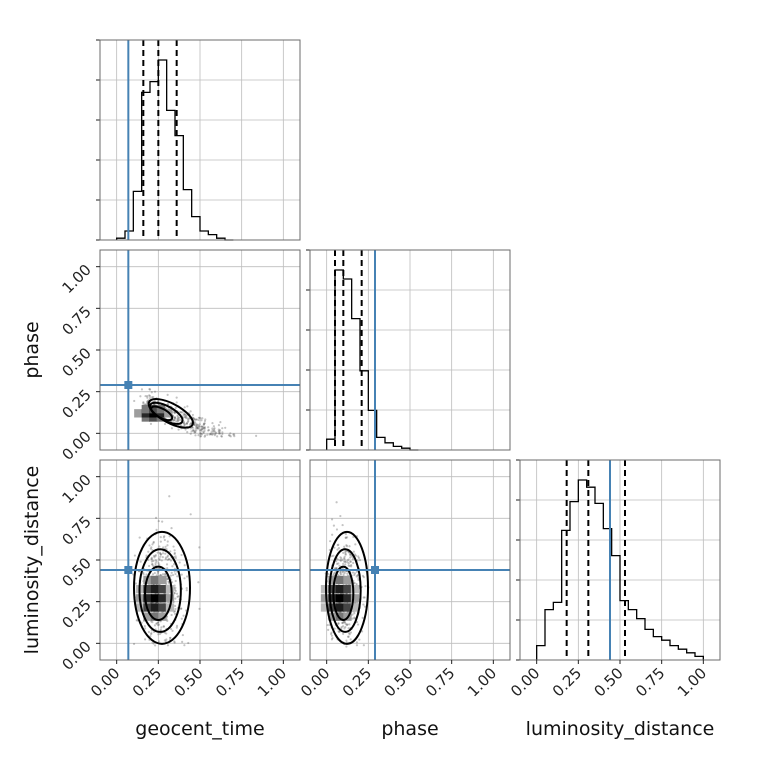 This screenshot has width=760, height=760. What do you see at coordinates (620, 569) in the screenshot?
I see `histogram-luminosity_distance` at bounding box center [620, 569].